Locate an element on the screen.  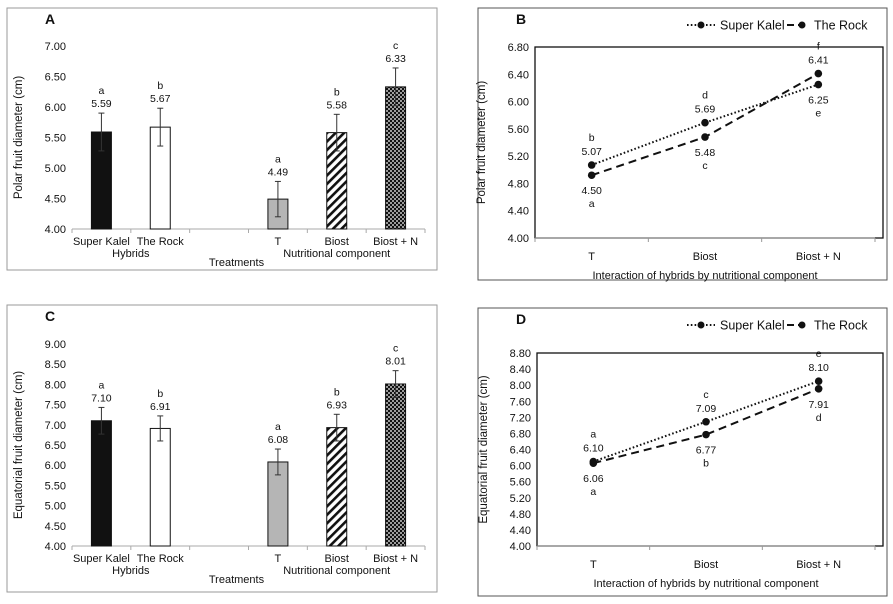
data-label: 6.25 is located at coordinates (818, 101).